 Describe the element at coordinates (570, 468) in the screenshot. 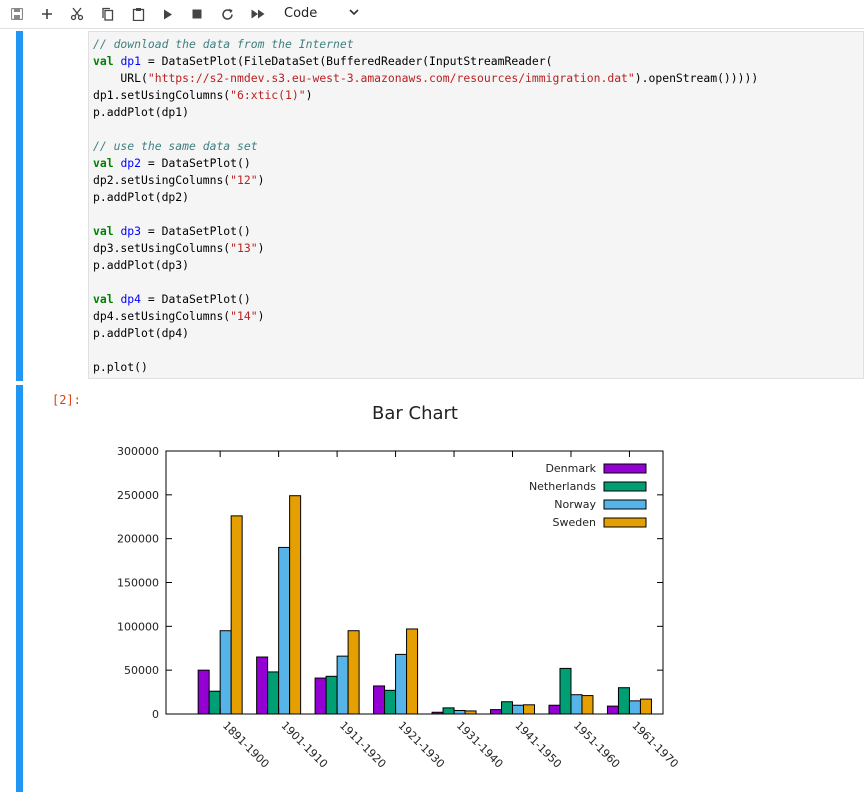

I see `legend-label: Denmark` at that location.